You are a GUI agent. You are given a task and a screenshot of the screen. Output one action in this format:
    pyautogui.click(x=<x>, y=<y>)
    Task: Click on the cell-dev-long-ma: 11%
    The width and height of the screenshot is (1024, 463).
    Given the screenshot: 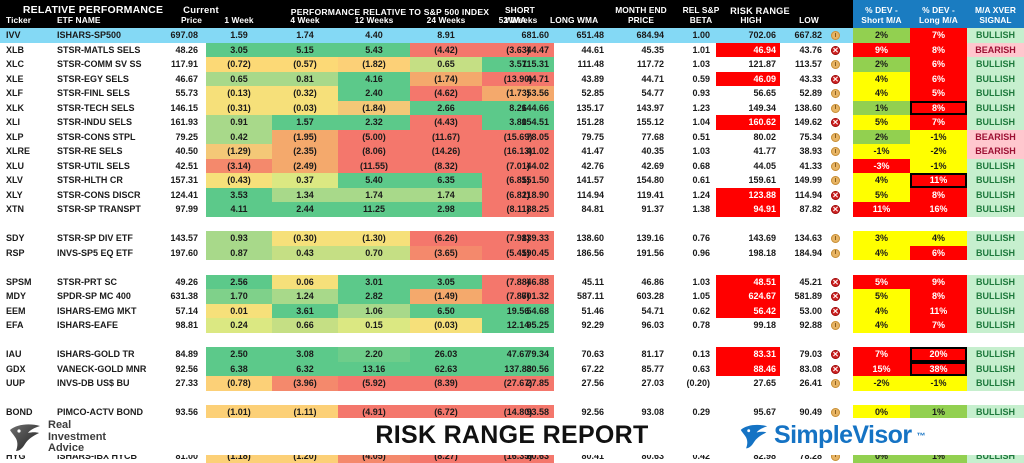 What is the action you would take?
    pyautogui.click(x=938, y=180)
    